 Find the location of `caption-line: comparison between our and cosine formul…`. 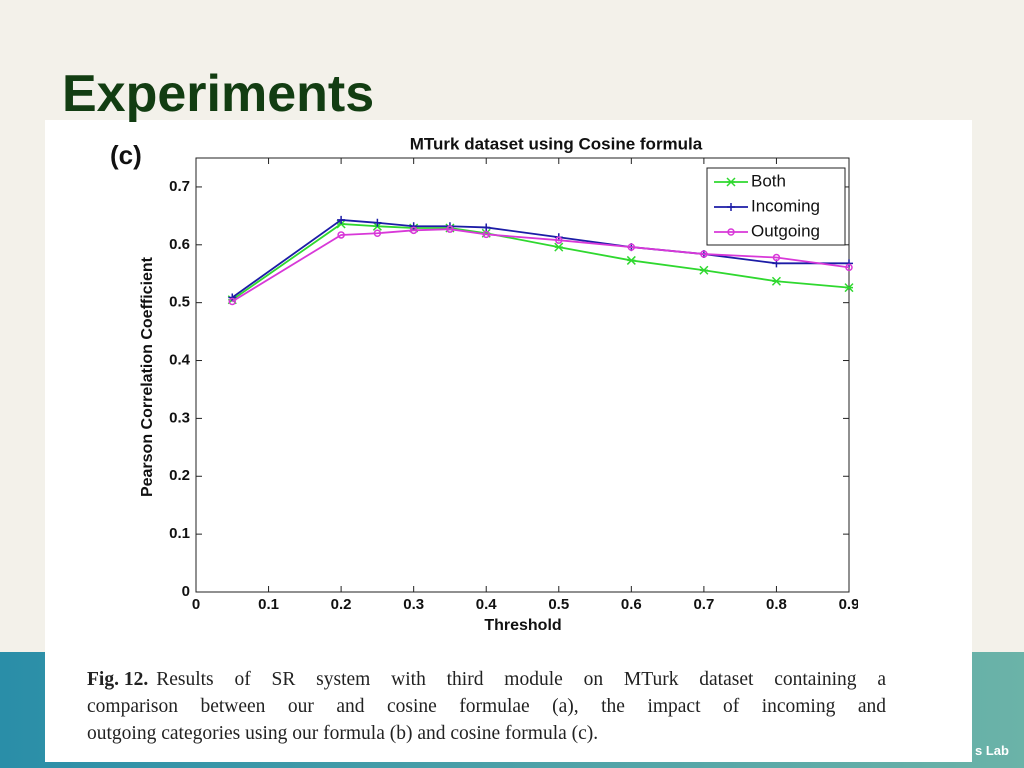

caption-line: comparison between our and cosine formul… is located at coordinates (486, 706).